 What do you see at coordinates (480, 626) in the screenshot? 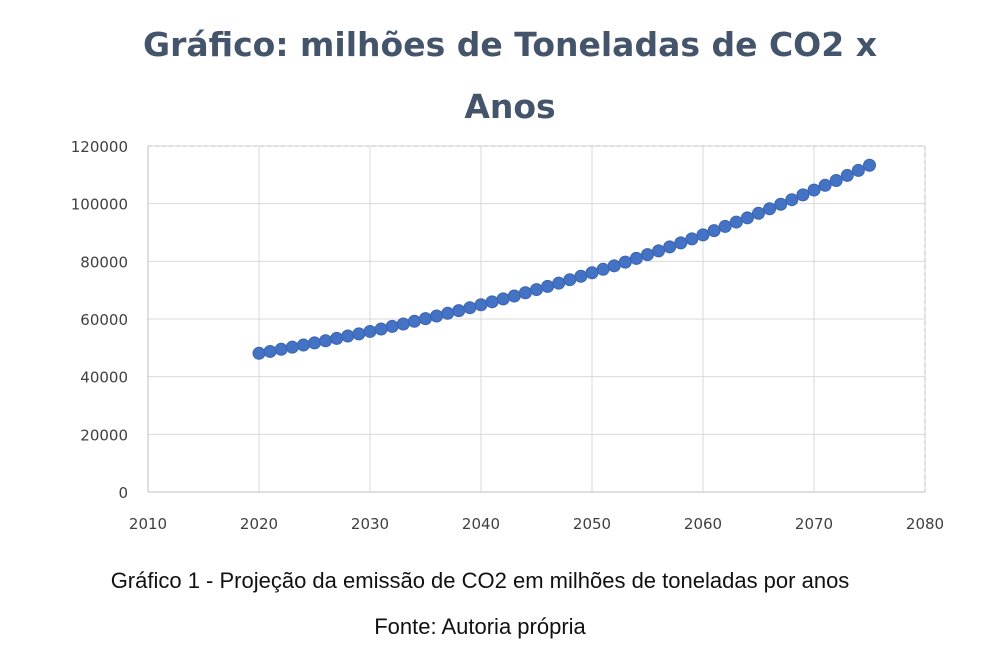
I see `source-caption: Fonte: Autoria própria` at bounding box center [480, 626].